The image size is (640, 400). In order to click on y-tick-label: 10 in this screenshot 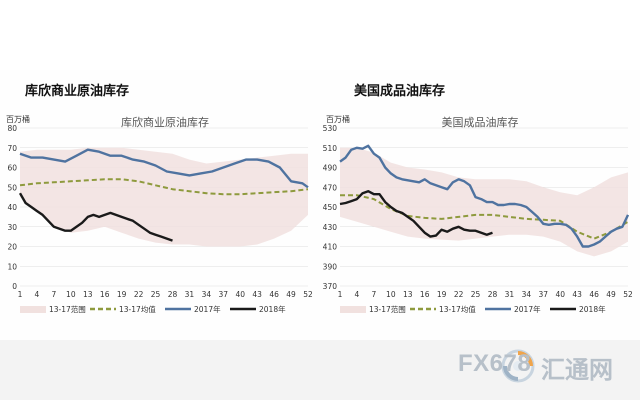, I will do `click(12, 266)`.